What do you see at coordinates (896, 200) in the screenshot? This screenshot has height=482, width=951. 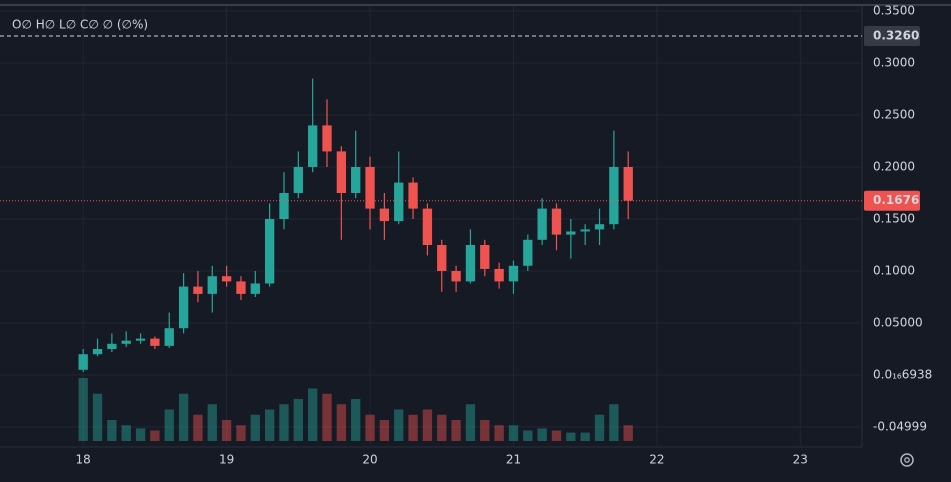 I see `last-price-label: 0.1676` at bounding box center [896, 200].